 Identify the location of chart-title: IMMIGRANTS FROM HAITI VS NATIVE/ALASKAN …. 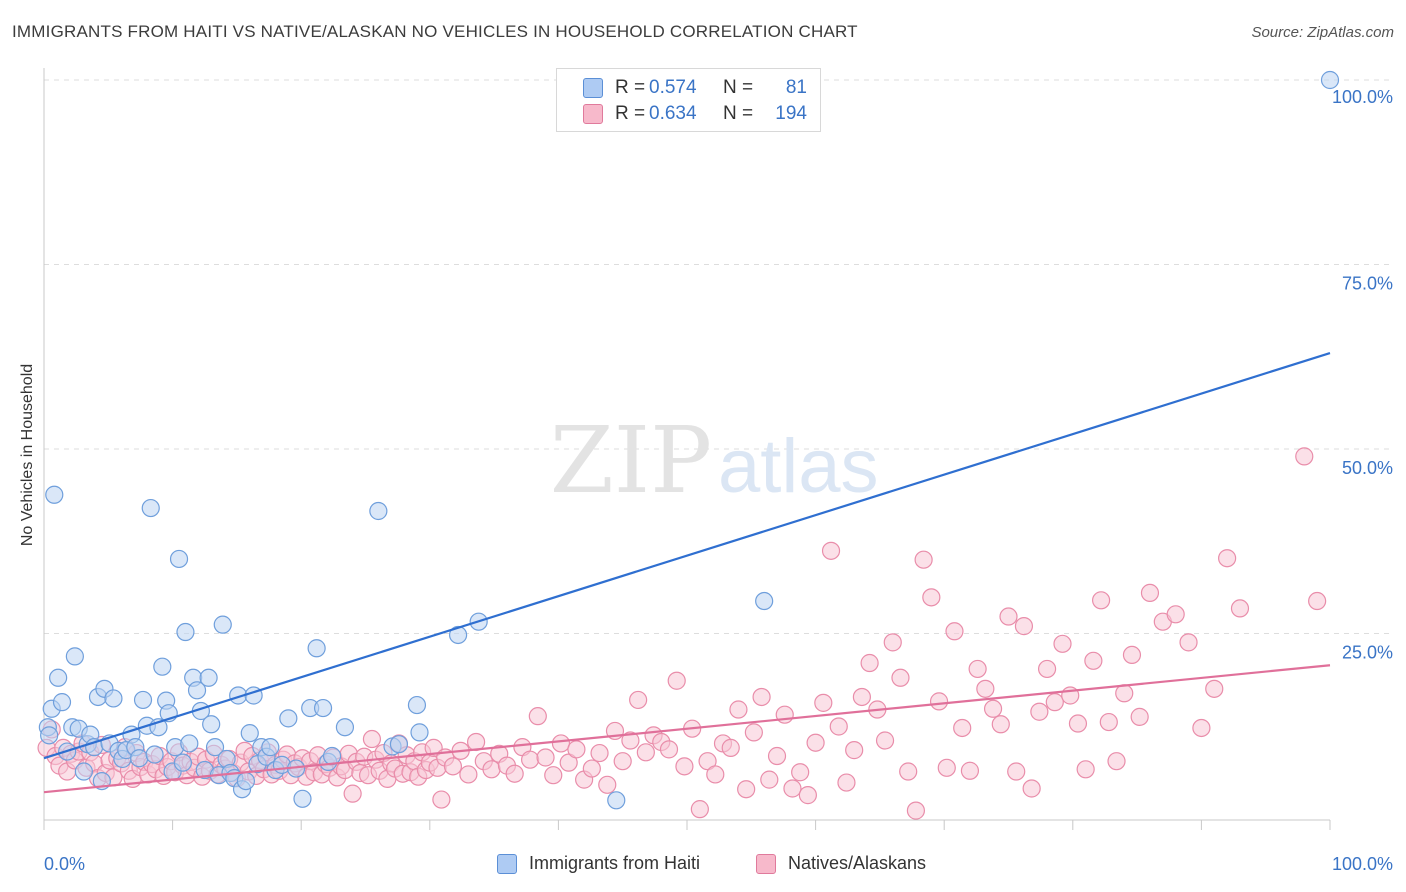
(435, 31).